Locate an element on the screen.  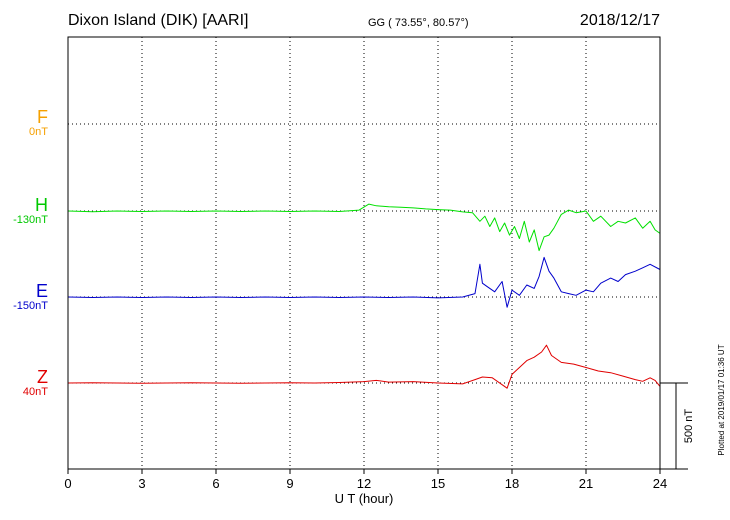
component-z-name: Z is located at coordinates (42, 377).